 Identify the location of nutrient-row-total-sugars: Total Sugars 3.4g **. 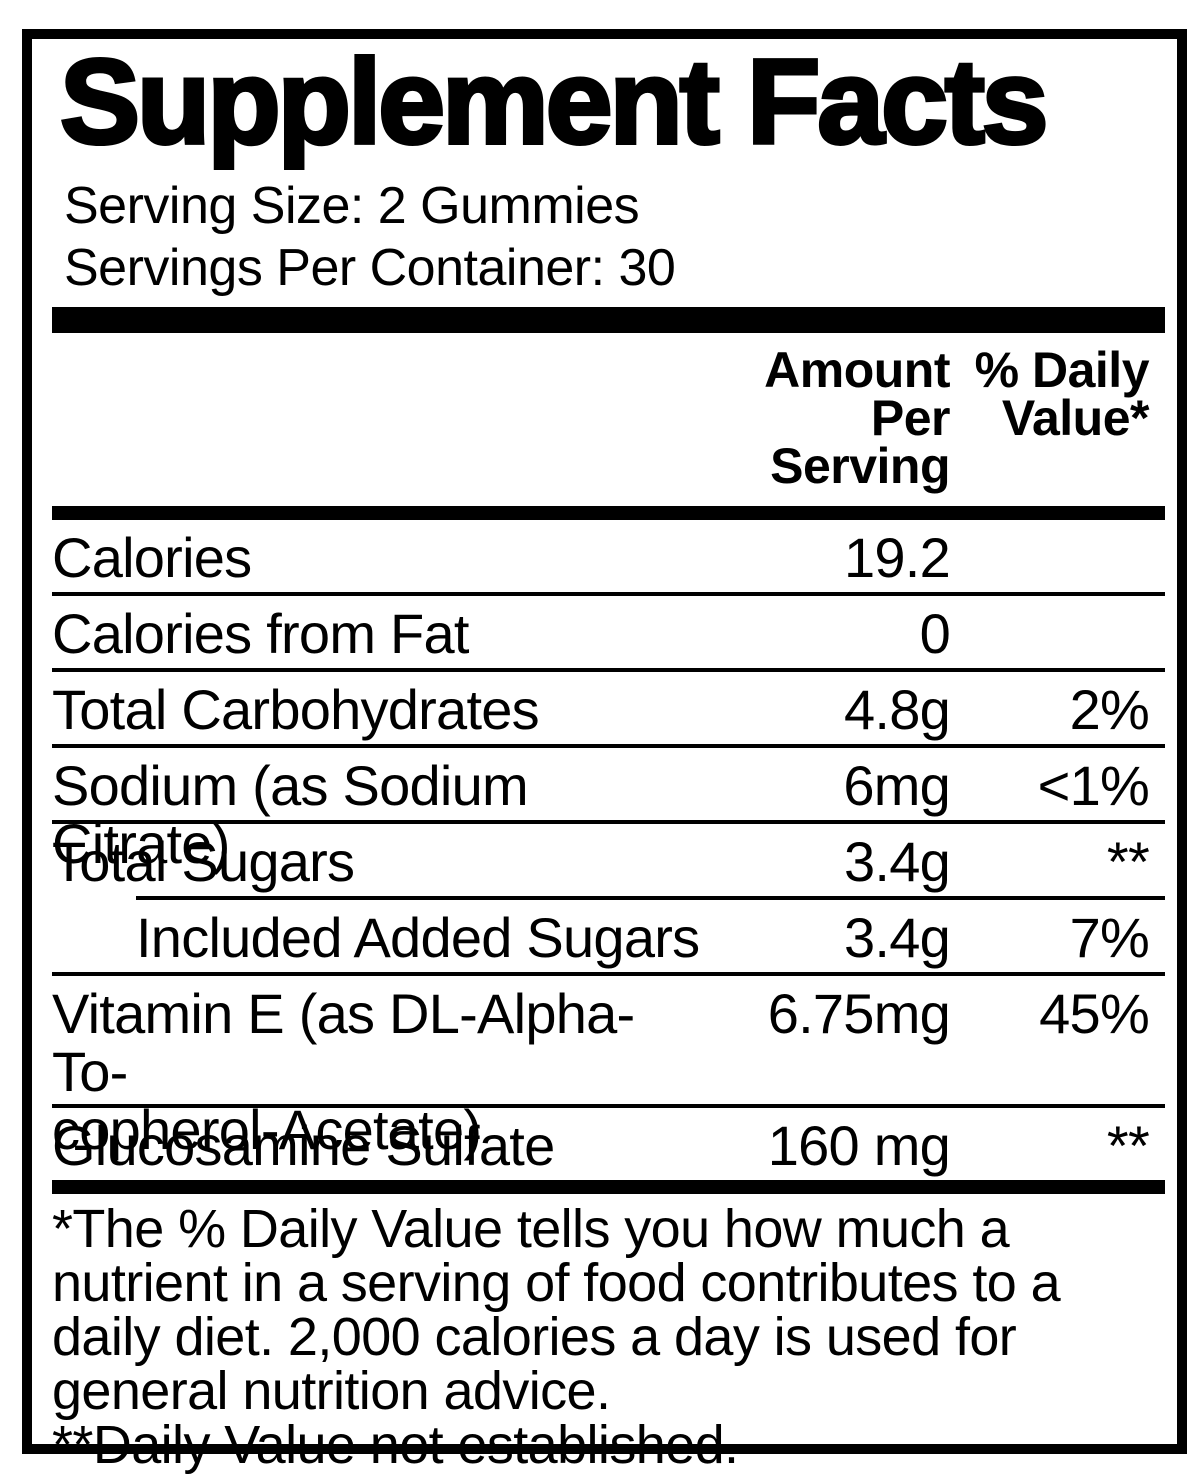
(608, 862).